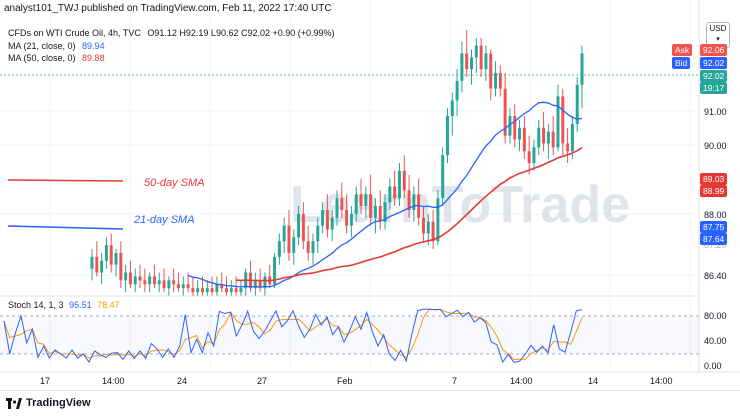 Image resolution: width=740 pixels, height=417 pixels. Describe the element at coordinates (714, 76) in the screenshot. I see `last-price-value: 92.02` at that location.